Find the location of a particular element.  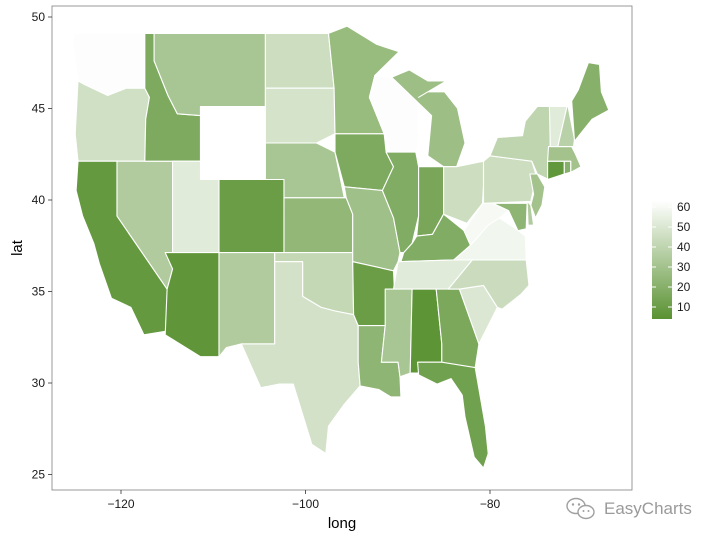

wechat-icon is located at coordinates (580, 508).